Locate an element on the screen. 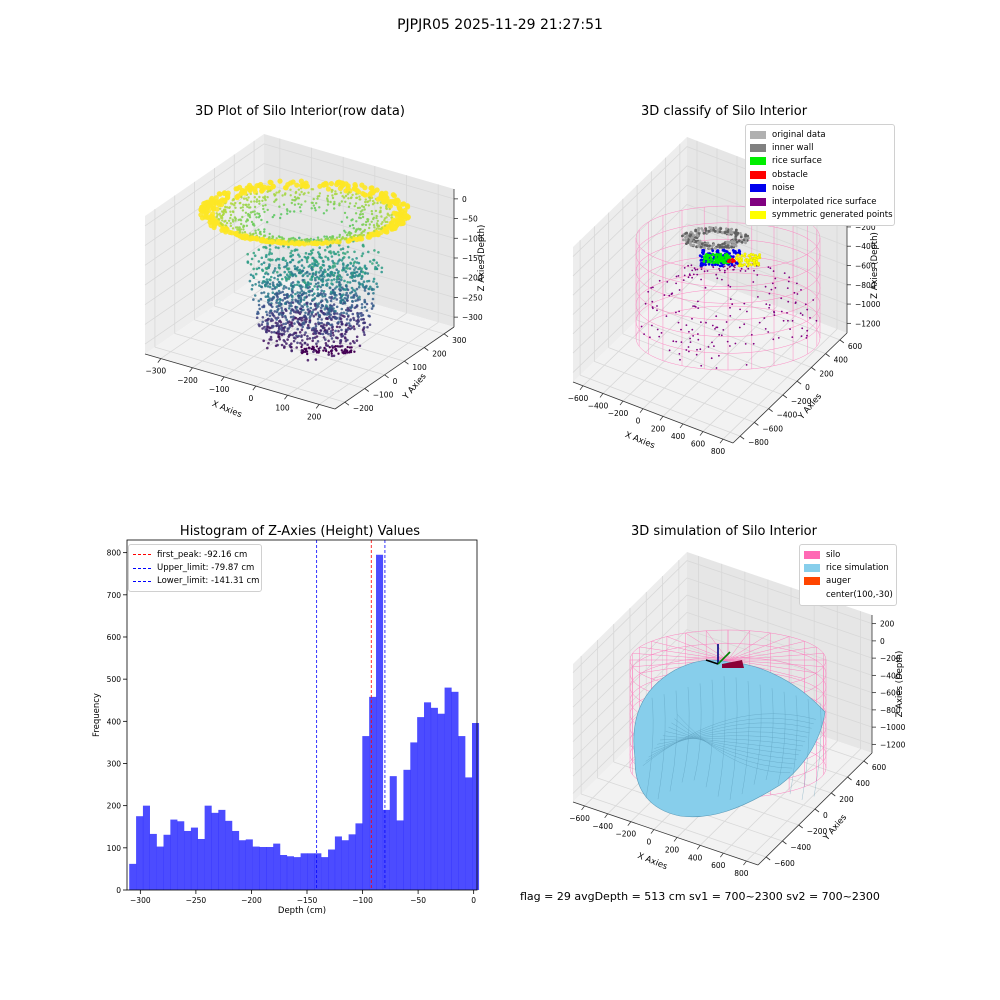 Image resolution: width=1000 pixels, height=1000 pixels. panel1-z-tick-label: −100 is located at coordinates (472, 238).